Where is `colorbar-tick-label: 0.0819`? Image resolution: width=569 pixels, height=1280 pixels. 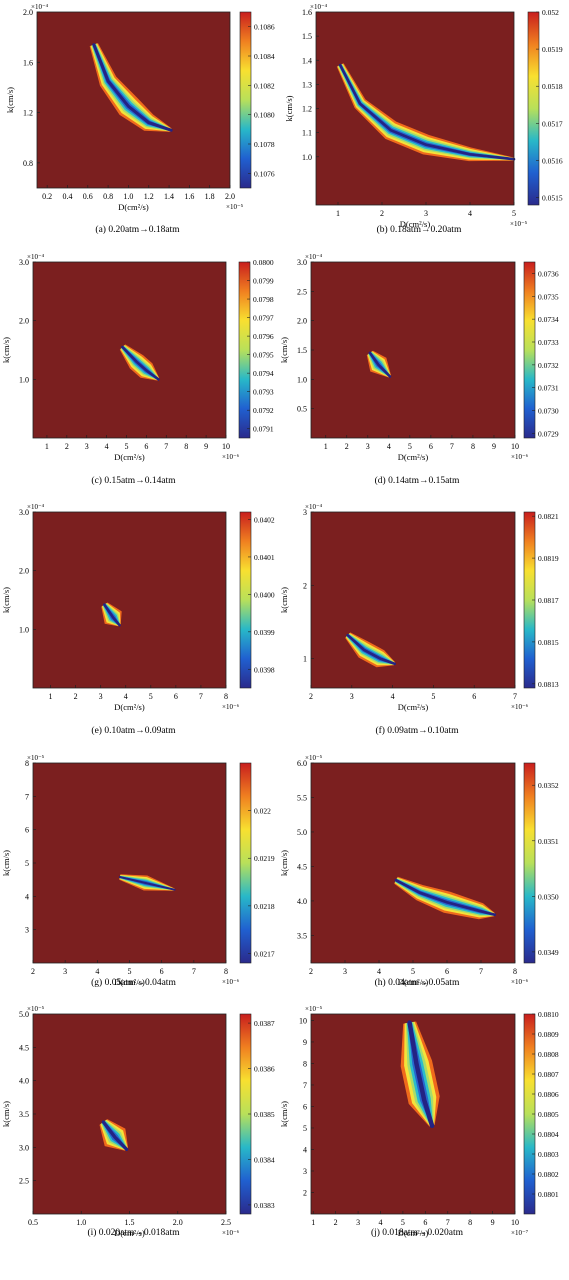
colorbar-tick-label: 0.0819 is located at coordinates (548, 558).